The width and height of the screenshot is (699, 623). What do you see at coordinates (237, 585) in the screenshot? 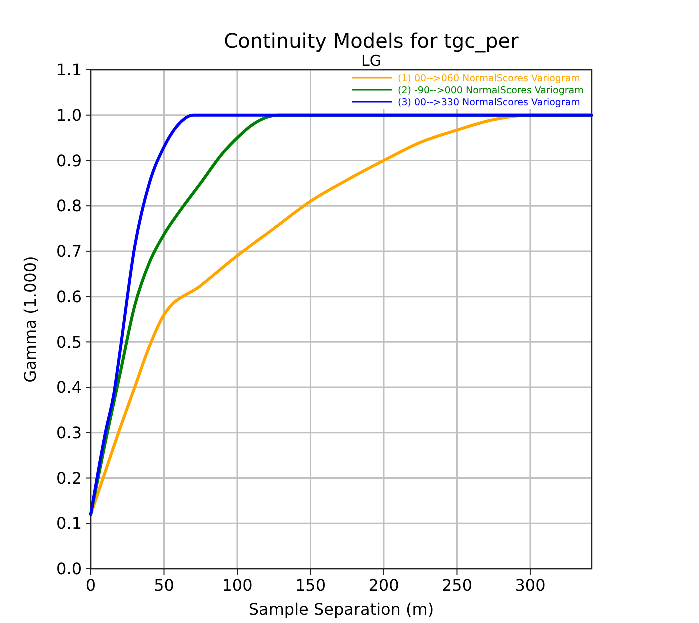
I see `x-tick-label: 100` at bounding box center [237, 585].